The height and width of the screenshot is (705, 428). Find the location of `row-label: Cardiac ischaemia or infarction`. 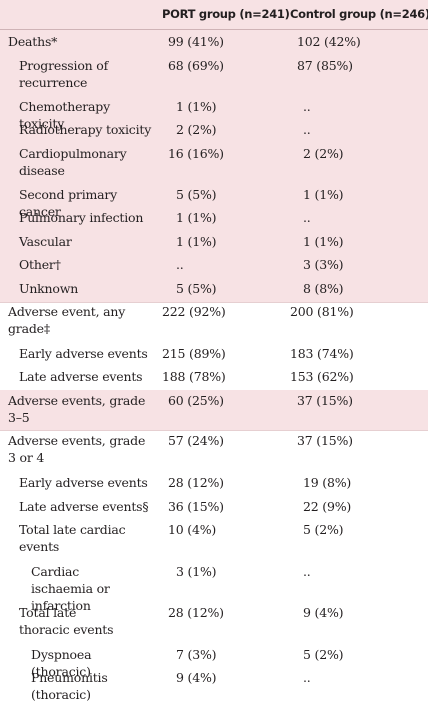

row-label: Cardiac ischaemia or infarction is located at coordinates (70, 588).